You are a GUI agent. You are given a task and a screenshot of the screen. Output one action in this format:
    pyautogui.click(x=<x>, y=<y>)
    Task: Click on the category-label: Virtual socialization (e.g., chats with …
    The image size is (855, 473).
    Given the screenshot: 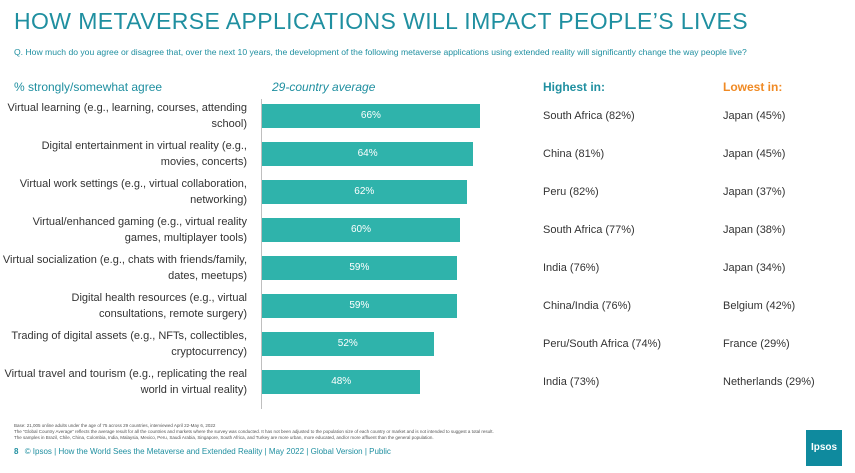 What is the action you would take?
    pyautogui.click(x=124, y=268)
    